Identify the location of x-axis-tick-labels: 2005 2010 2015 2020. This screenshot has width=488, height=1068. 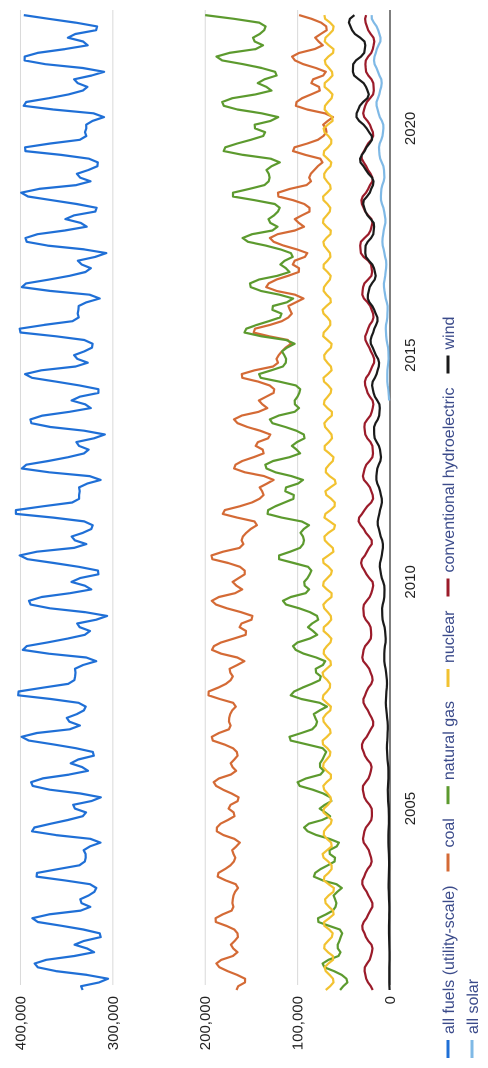
(410, 469).